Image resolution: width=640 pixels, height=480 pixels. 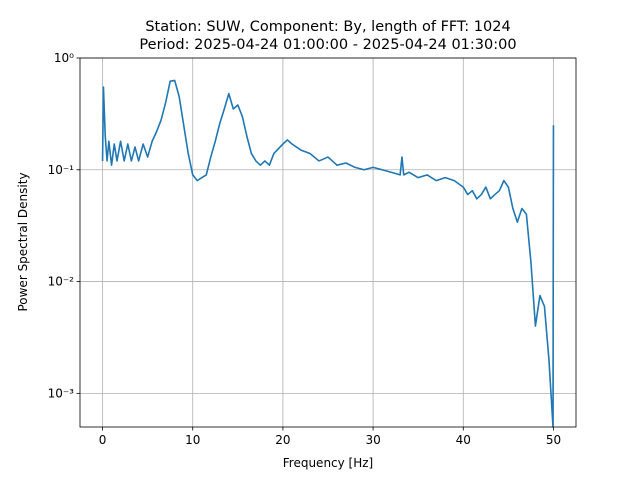 I want to click on x-axis-label: Frequency [Hz], so click(x=328, y=463).